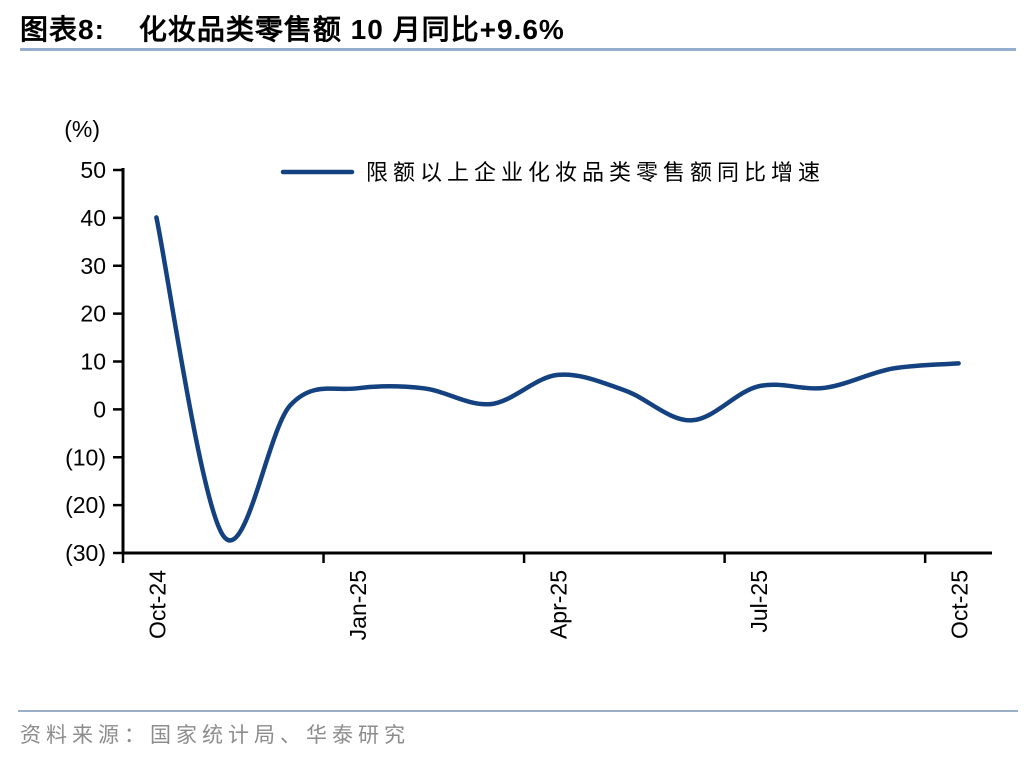 The width and height of the screenshot is (1036, 760). Describe the element at coordinates (82, 129) in the screenshot. I see `y-axis-unit-label: (%)` at that location.